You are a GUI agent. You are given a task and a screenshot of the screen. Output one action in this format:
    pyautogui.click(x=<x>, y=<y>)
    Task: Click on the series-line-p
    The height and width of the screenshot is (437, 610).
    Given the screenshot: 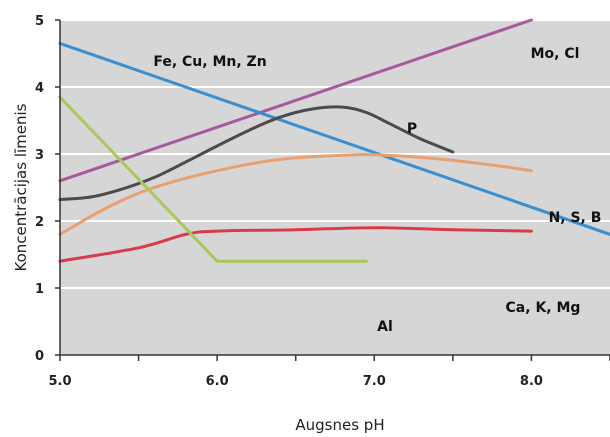 What is the action you would take?
    pyautogui.click(x=256, y=153)
    